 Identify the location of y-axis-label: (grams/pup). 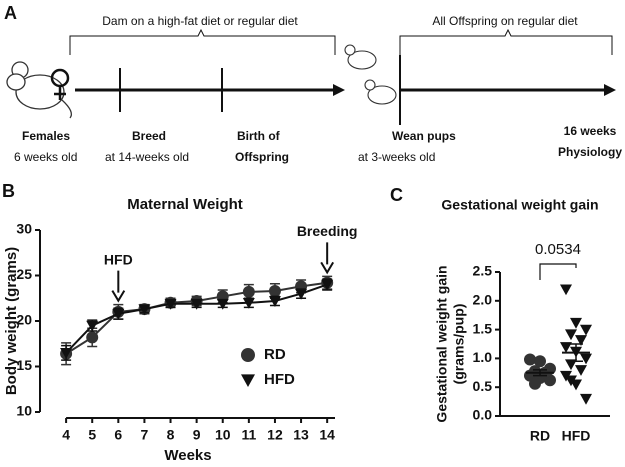
(459, 344).